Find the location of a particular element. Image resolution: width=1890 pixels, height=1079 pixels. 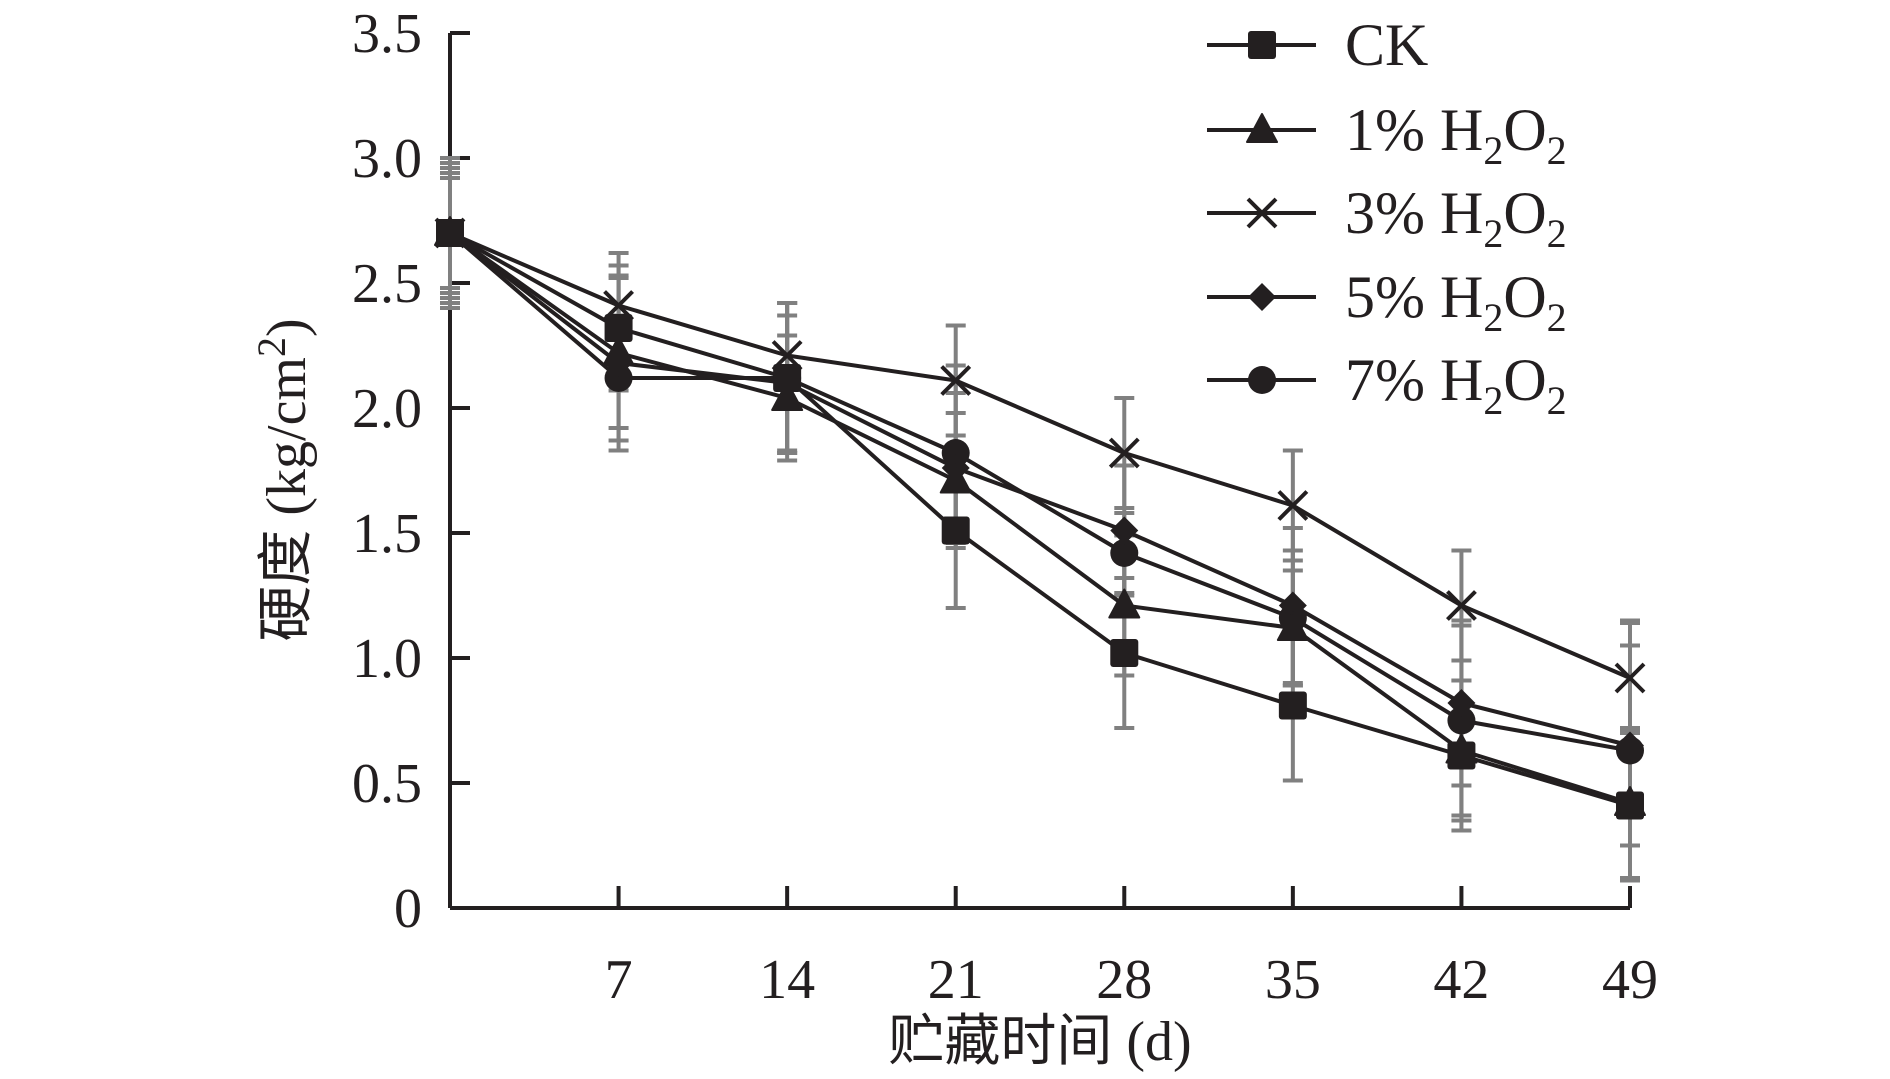

legend-label: 7% H2O2 is located at coordinates (1456, 385).